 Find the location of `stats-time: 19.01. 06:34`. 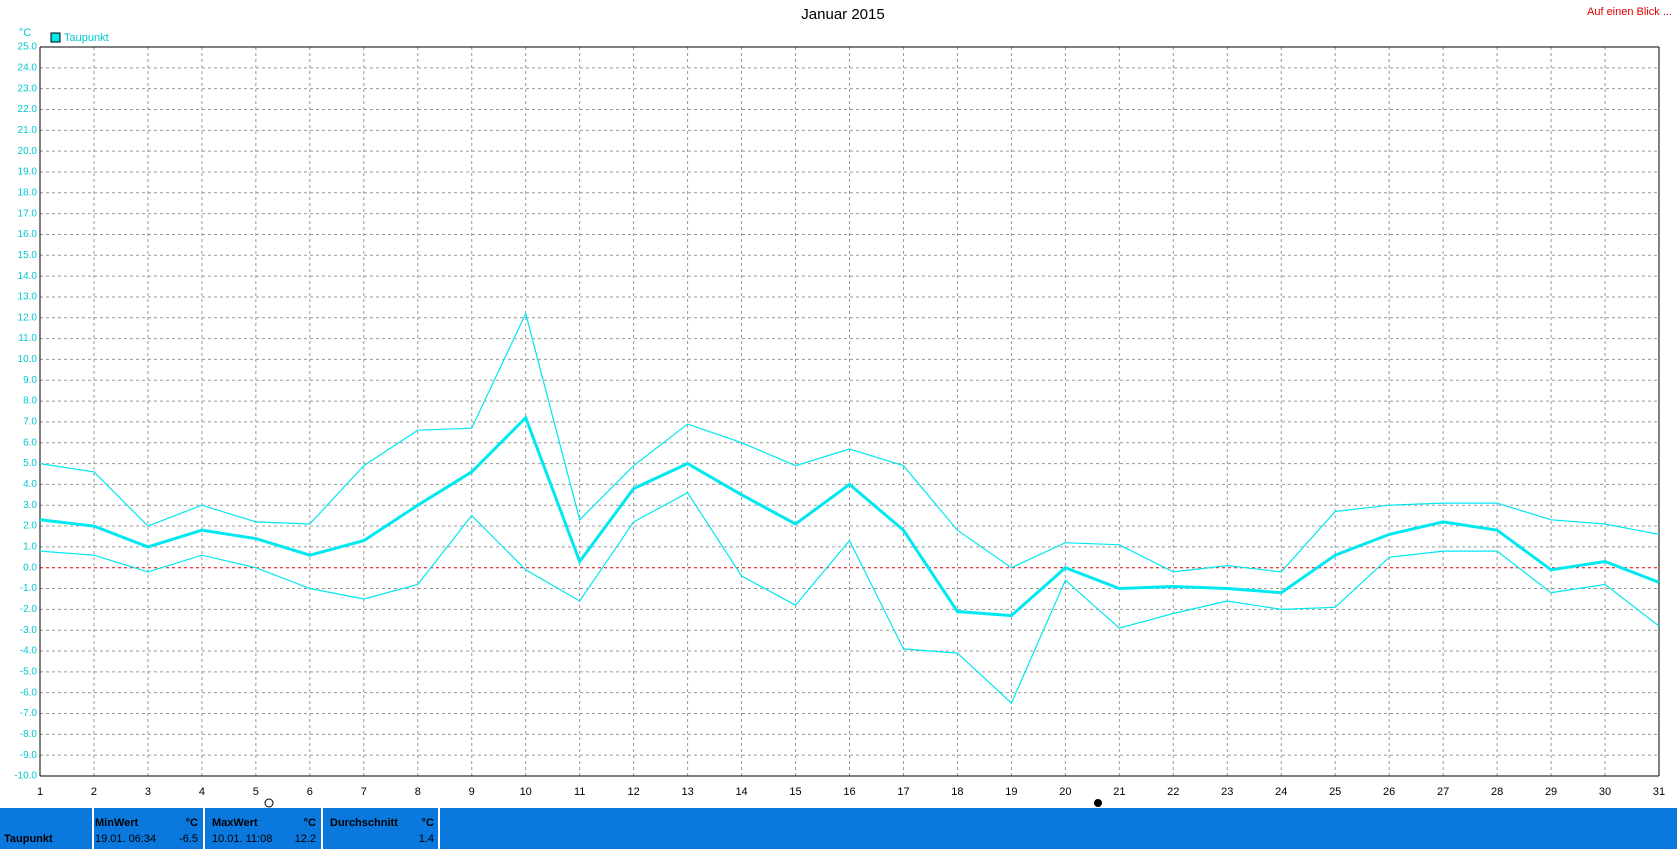

stats-time: 19.01. 06:34 is located at coordinates (125, 839).